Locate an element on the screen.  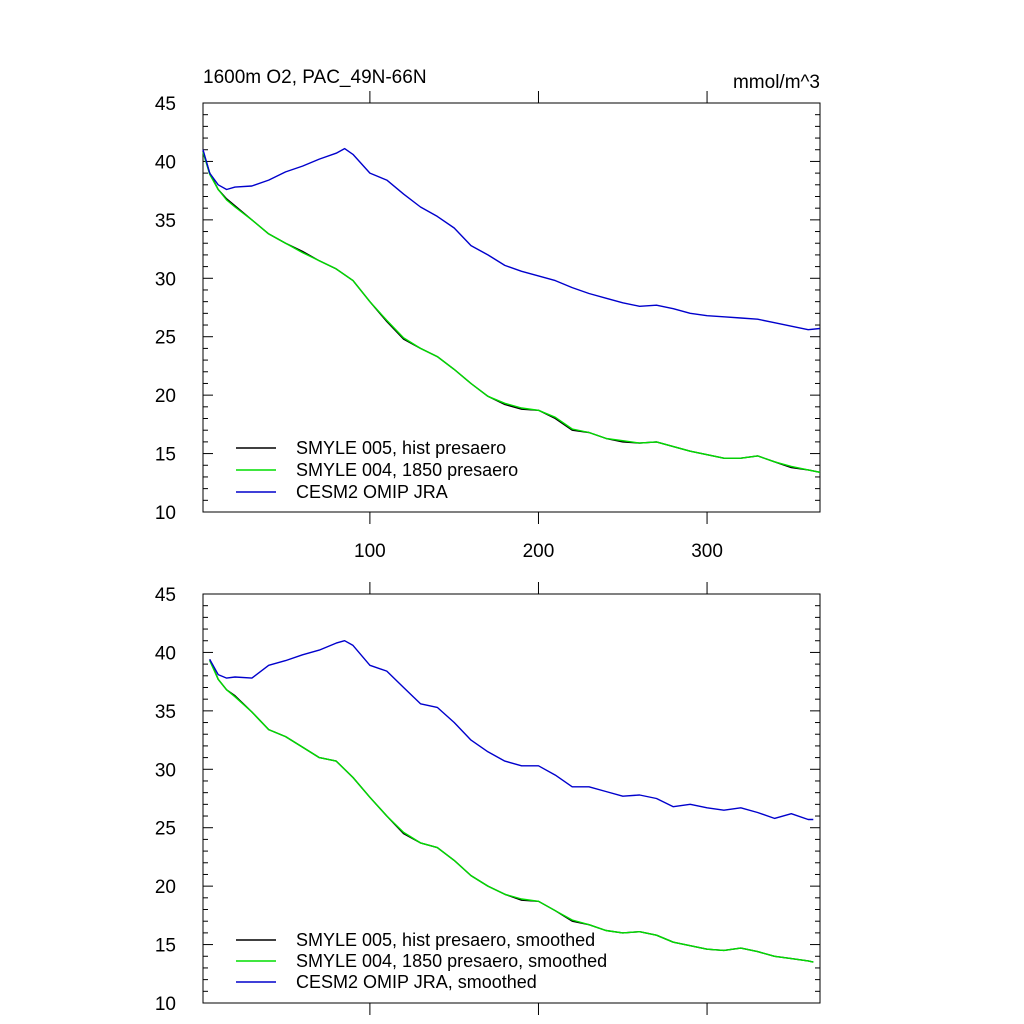
x-tick-label: 300 is located at coordinates (707, 551).